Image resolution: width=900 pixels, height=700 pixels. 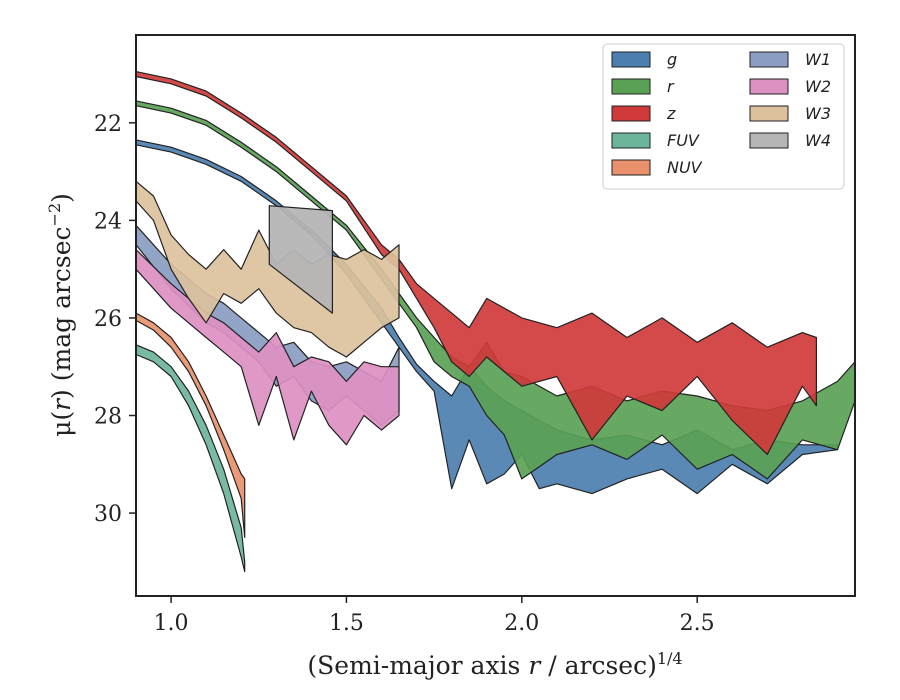 What do you see at coordinates (61, 198) in the screenshot?
I see `y-axis-title-end: )` at bounding box center [61, 198].